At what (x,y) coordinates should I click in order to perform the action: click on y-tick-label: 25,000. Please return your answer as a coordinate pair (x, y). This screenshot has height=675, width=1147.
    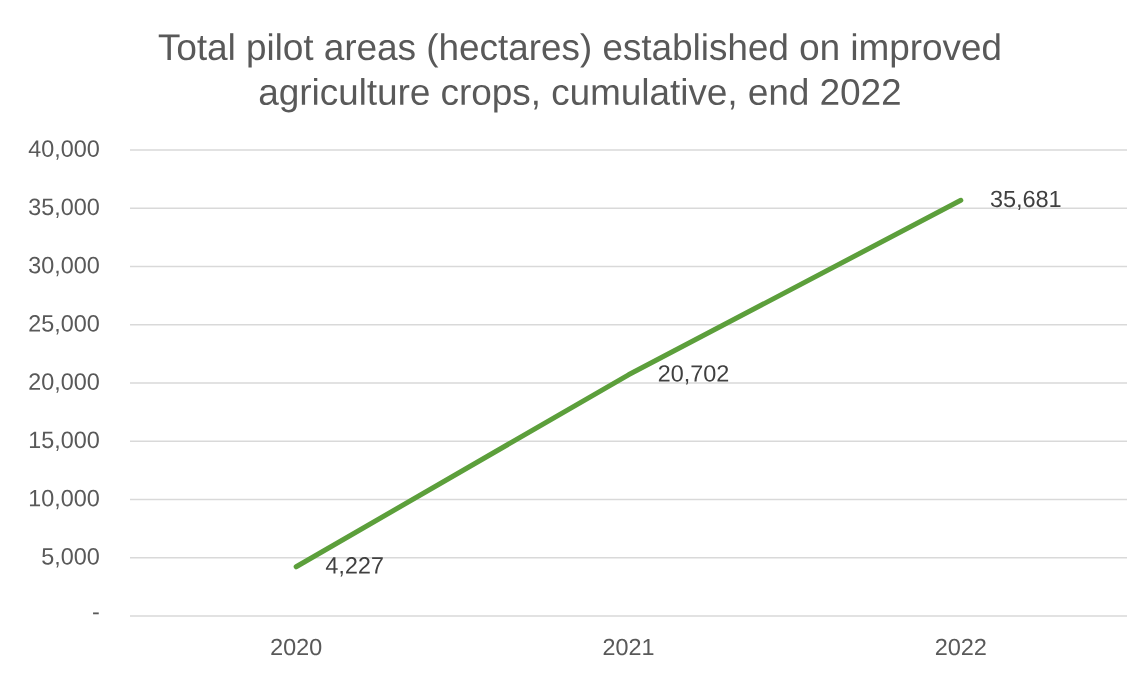
    Looking at the image, I should click on (64, 325).